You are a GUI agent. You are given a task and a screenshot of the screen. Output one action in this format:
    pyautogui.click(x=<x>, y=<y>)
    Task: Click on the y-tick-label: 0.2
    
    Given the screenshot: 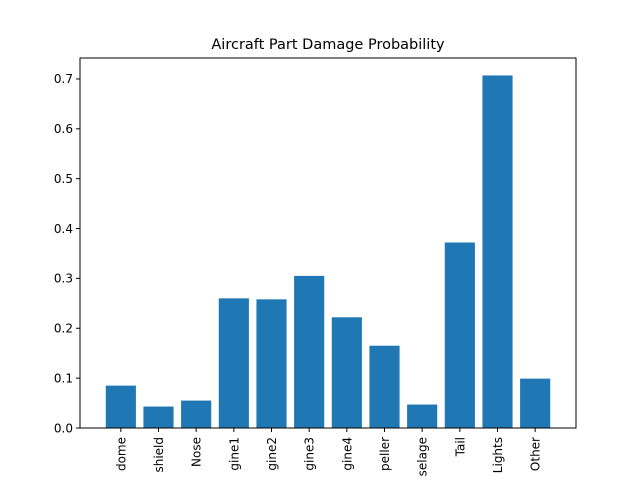 What is the action you would take?
    pyautogui.click(x=63, y=329)
    